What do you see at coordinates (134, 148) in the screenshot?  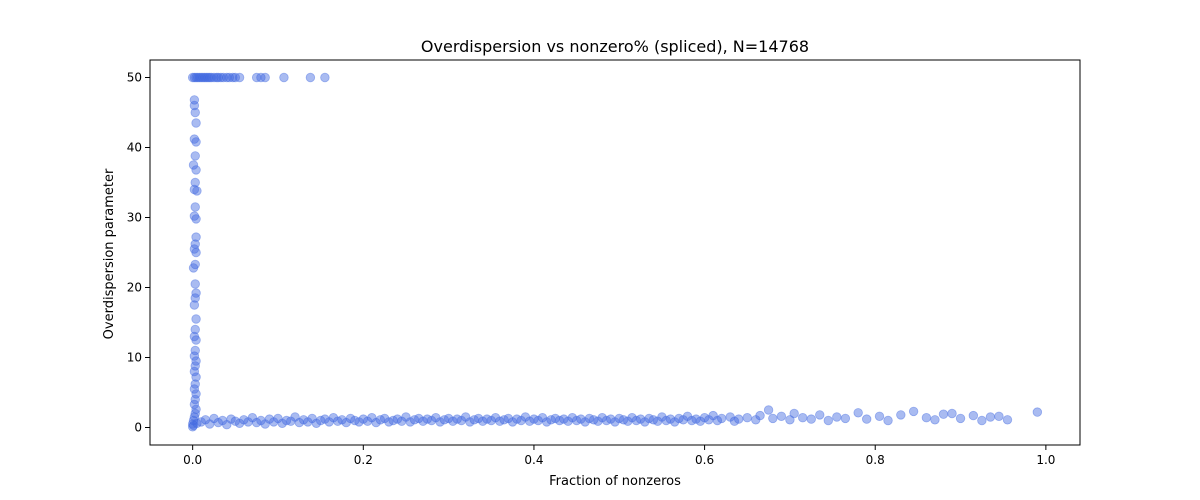 I see `y-tick-label: 40` at bounding box center [134, 148].